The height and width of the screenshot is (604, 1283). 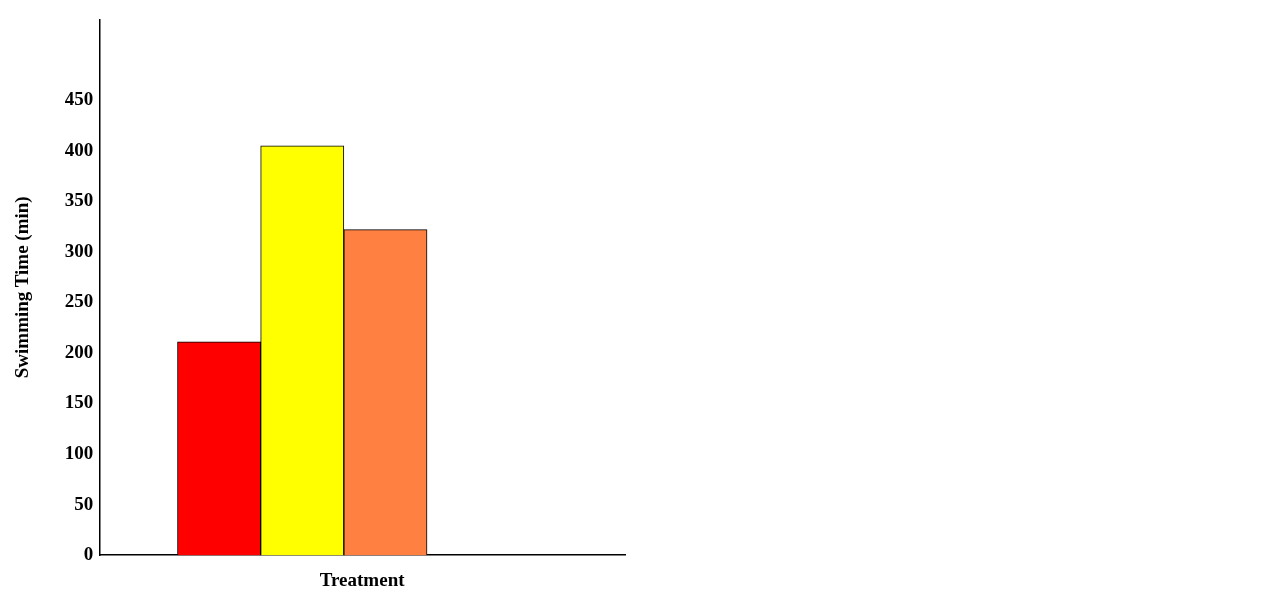 What do you see at coordinates (84, 503) in the screenshot?
I see `y-tick-label: 50` at bounding box center [84, 503].